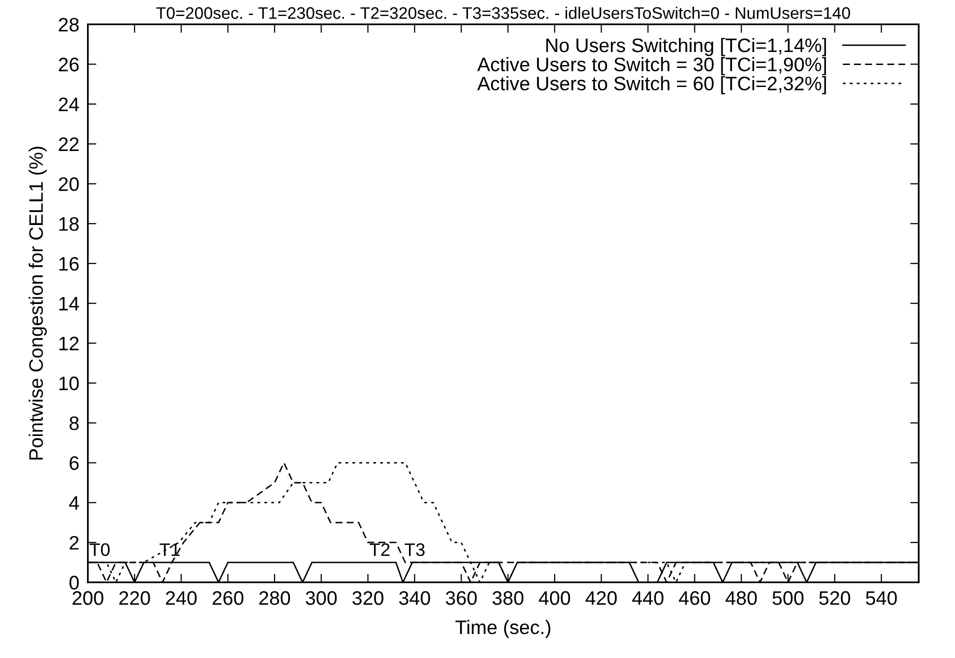 The width and height of the screenshot is (955, 658). What do you see at coordinates (741, 598) in the screenshot?
I see `x-tick-label: 480` at bounding box center [741, 598].